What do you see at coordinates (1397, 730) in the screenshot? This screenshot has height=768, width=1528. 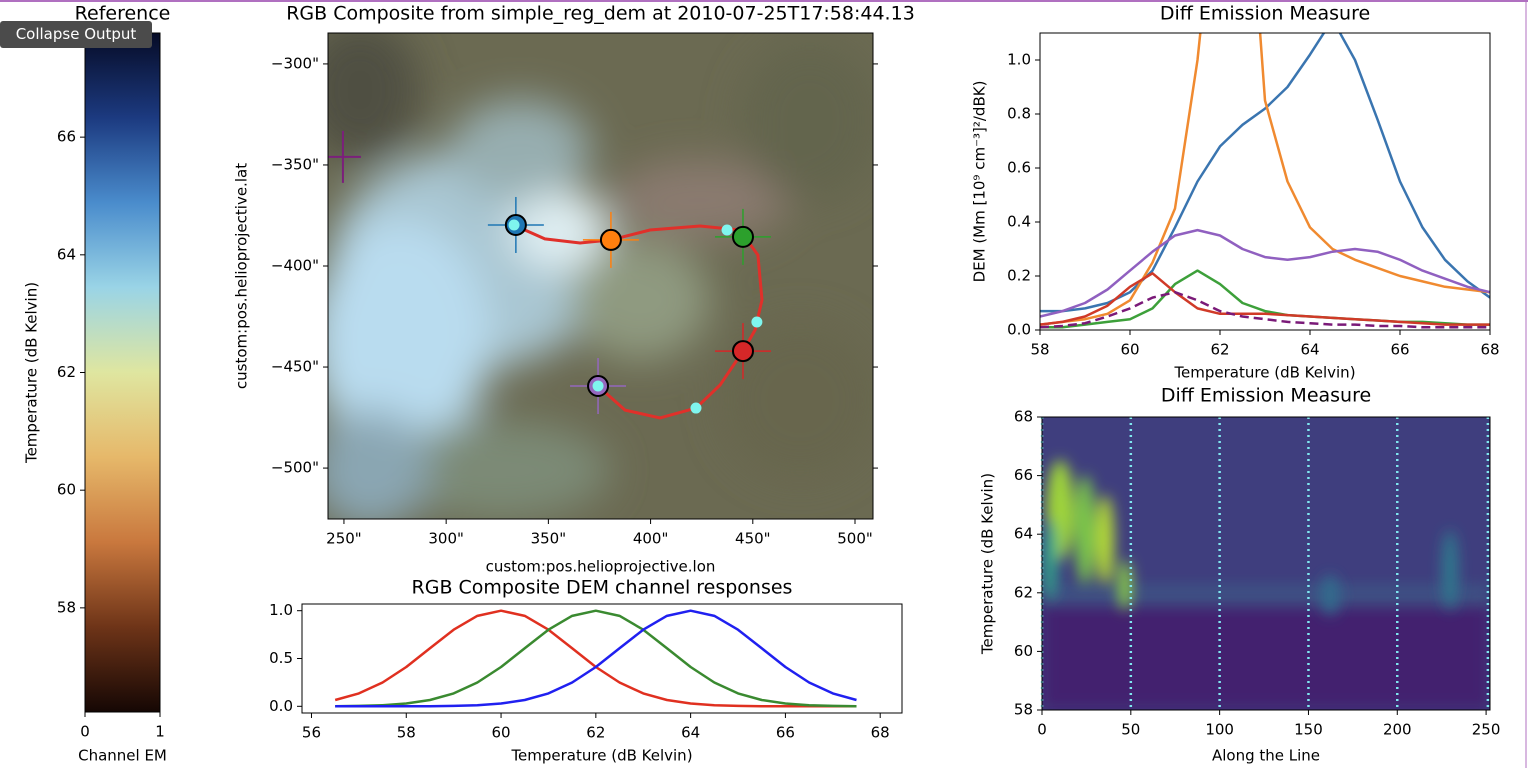 I see `x-tick-label: 200` at bounding box center [1397, 730].